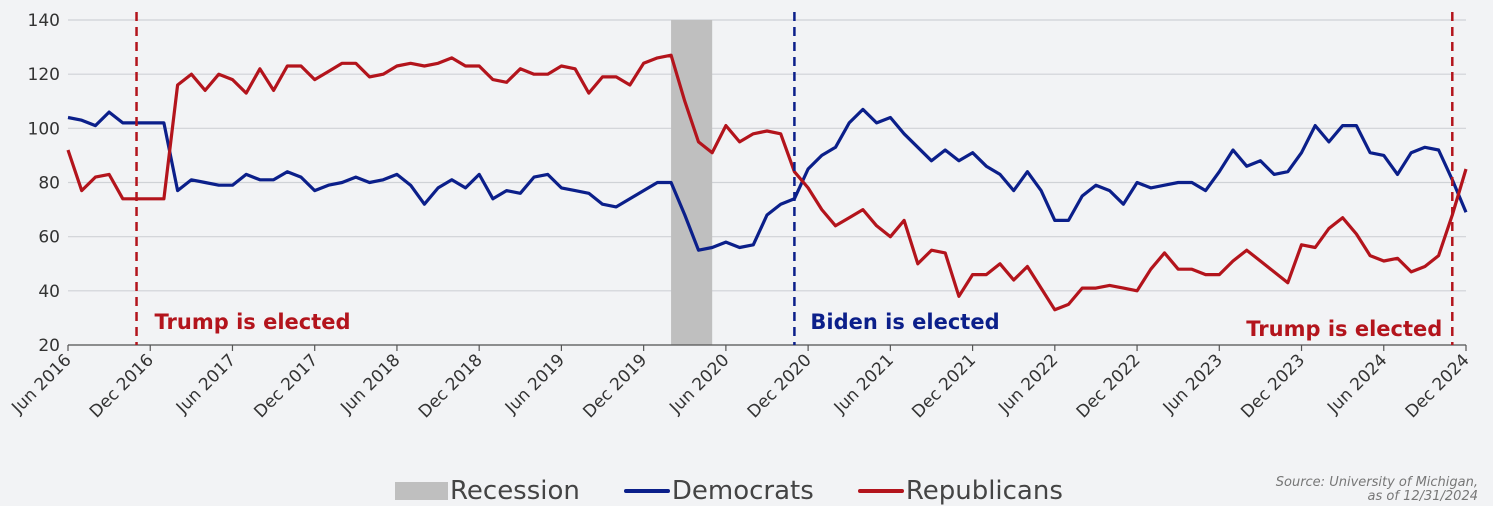 The image size is (1493, 506). I want to click on x-tick-label: Jun 2024, so click(1357, 384).